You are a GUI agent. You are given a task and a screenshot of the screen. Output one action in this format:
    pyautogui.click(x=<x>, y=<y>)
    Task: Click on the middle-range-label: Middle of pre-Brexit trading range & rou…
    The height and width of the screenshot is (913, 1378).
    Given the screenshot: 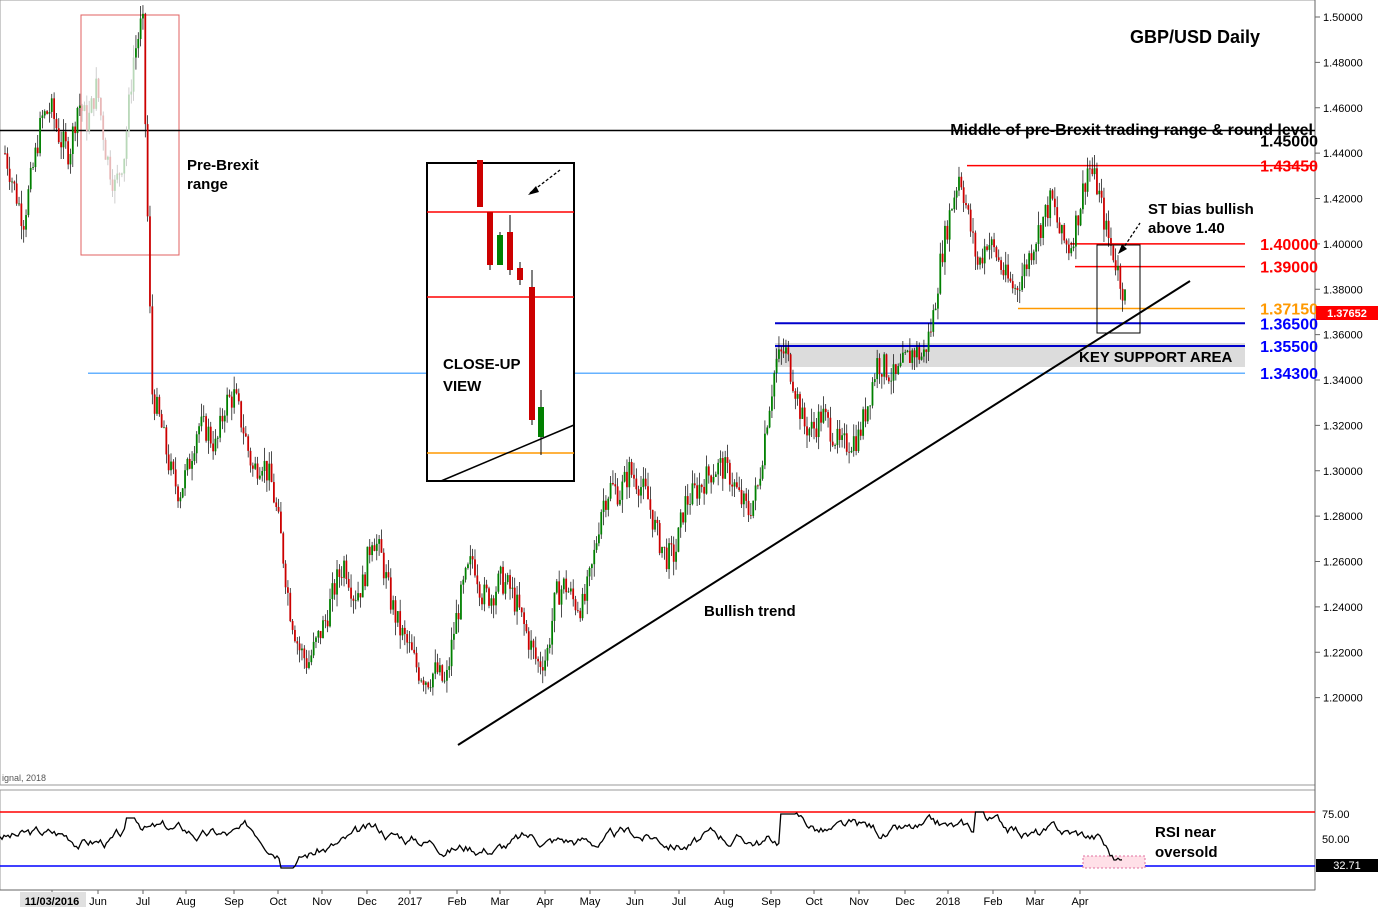 What is the action you would take?
    pyautogui.click(x=1131, y=130)
    